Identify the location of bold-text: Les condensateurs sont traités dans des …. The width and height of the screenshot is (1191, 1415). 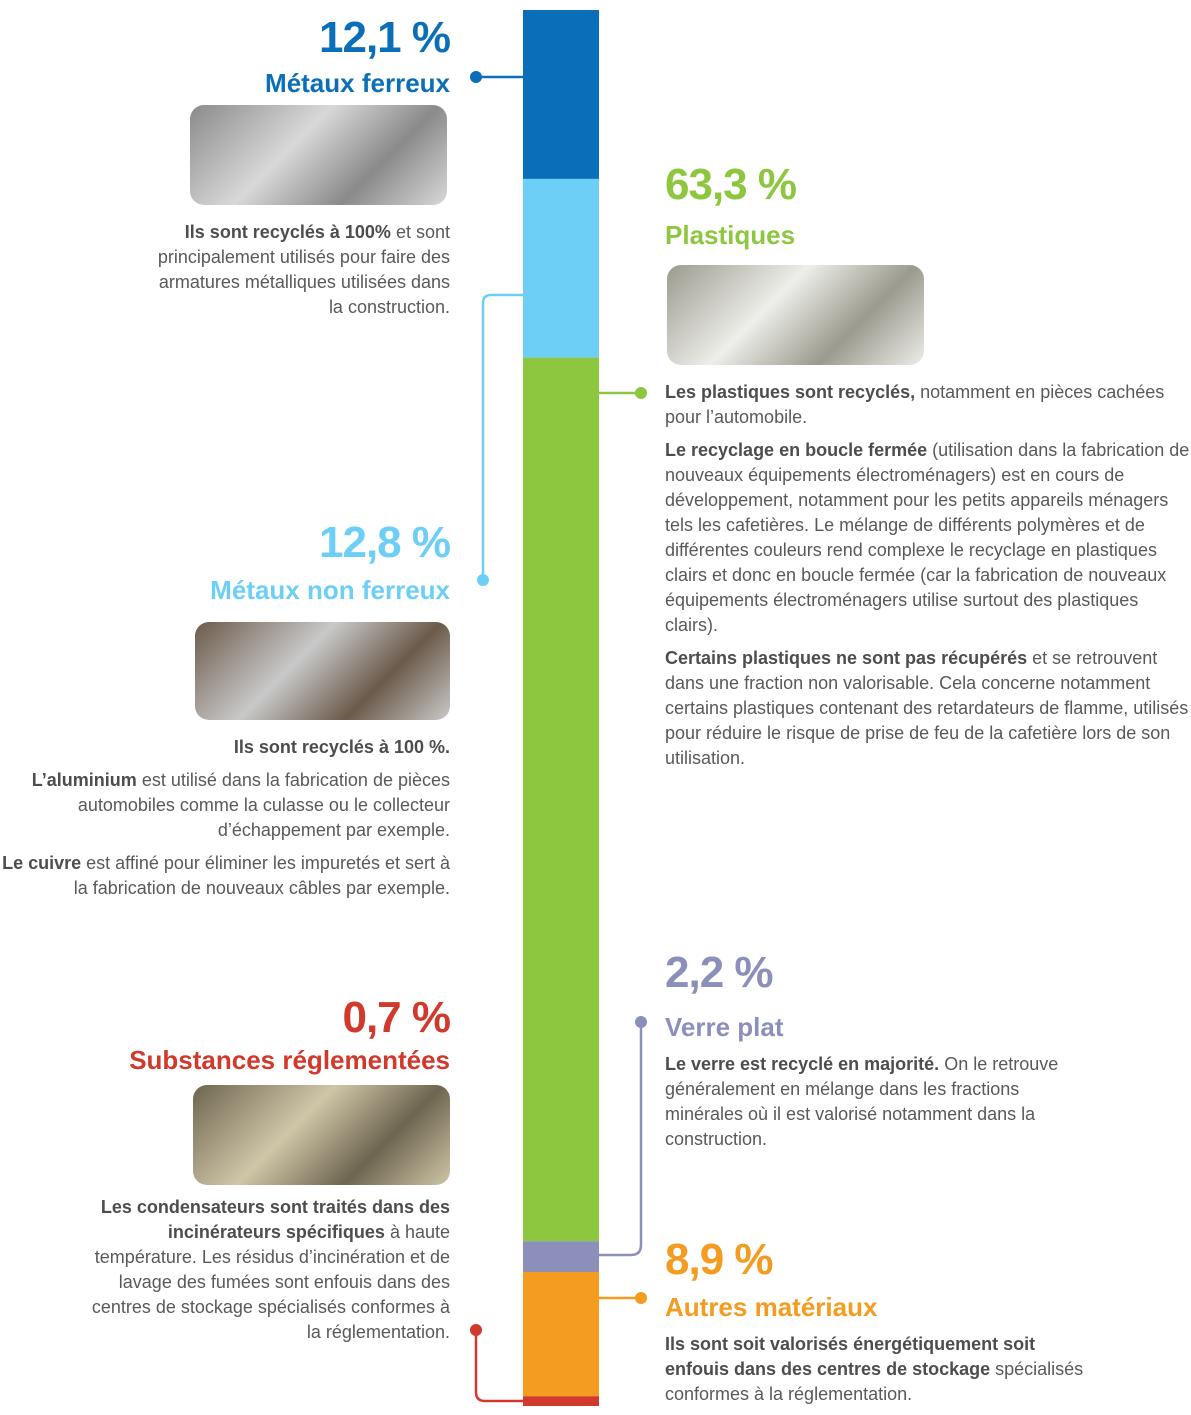
(275, 1219).